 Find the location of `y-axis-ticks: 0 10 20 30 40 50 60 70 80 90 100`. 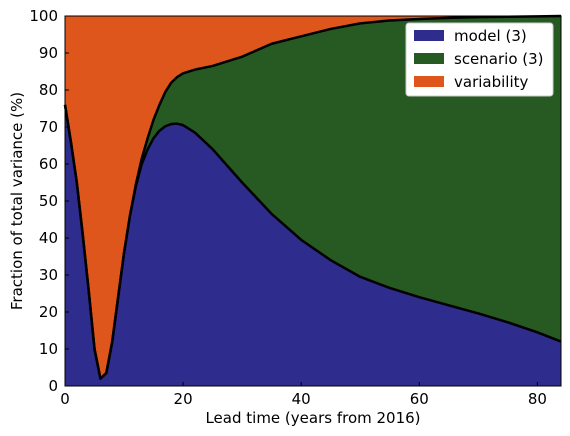

y-axis-ticks: 0 10 20 30 40 50 60 70 80 90 100 is located at coordinates (49, 201).